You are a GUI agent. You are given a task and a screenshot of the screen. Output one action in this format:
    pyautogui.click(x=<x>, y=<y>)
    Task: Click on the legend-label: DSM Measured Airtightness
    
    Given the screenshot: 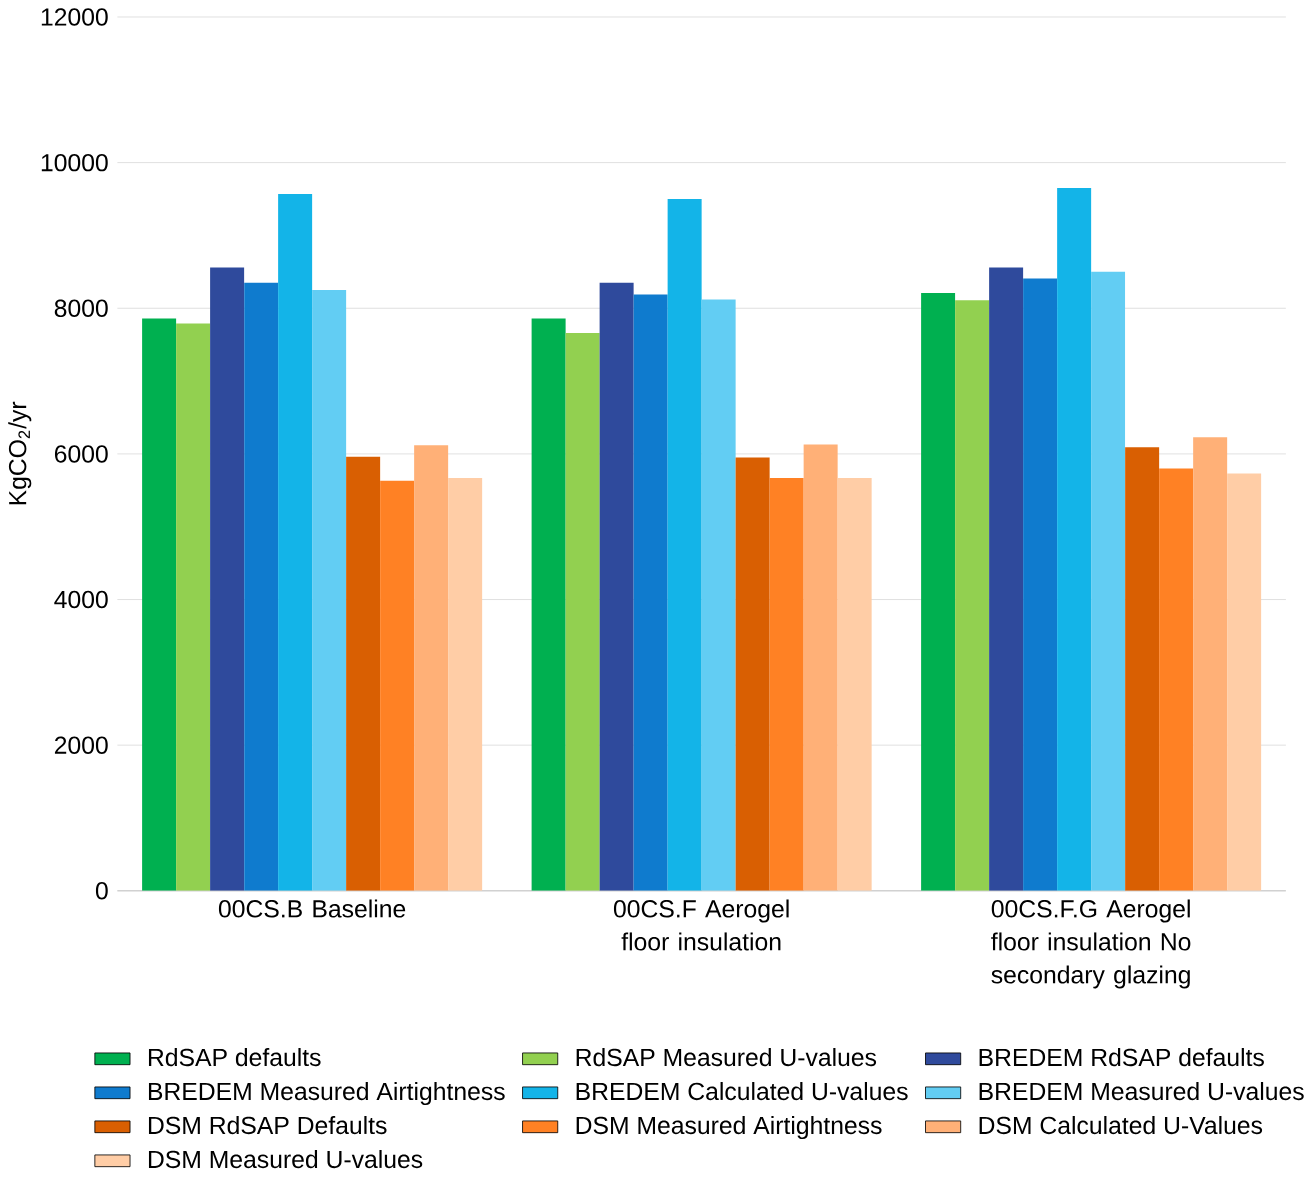 What is the action you would take?
    pyautogui.click(x=729, y=1128)
    